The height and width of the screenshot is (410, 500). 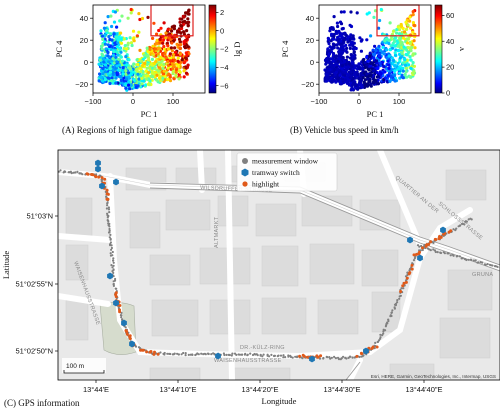 What do you see at coordinates (93, 101) in the screenshot?
I see `x-tick-label: −100` at bounding box center [93, 101].